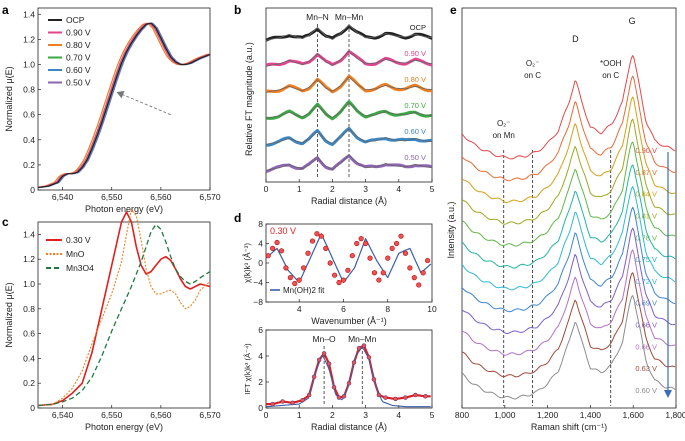 Image resolution: width=685 pixels, height=441 pixels. Describe the element at coordinates (415, 53) in the screenshot. I see `series-label: 0.90 V` at that location.